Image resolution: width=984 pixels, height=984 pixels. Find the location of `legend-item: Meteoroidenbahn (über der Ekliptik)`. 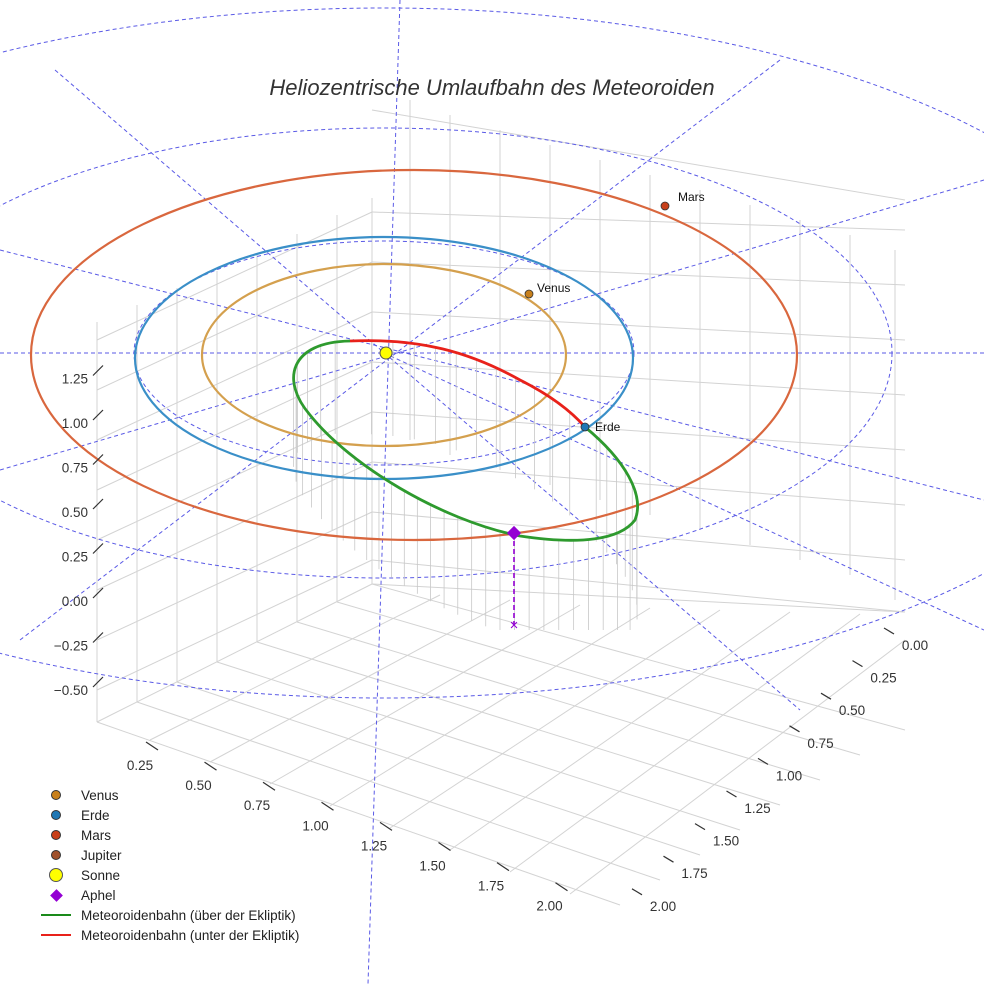

legend-item: Meteoroidenbahn (über der Ekliptik) is located at coordinates (169, 915).